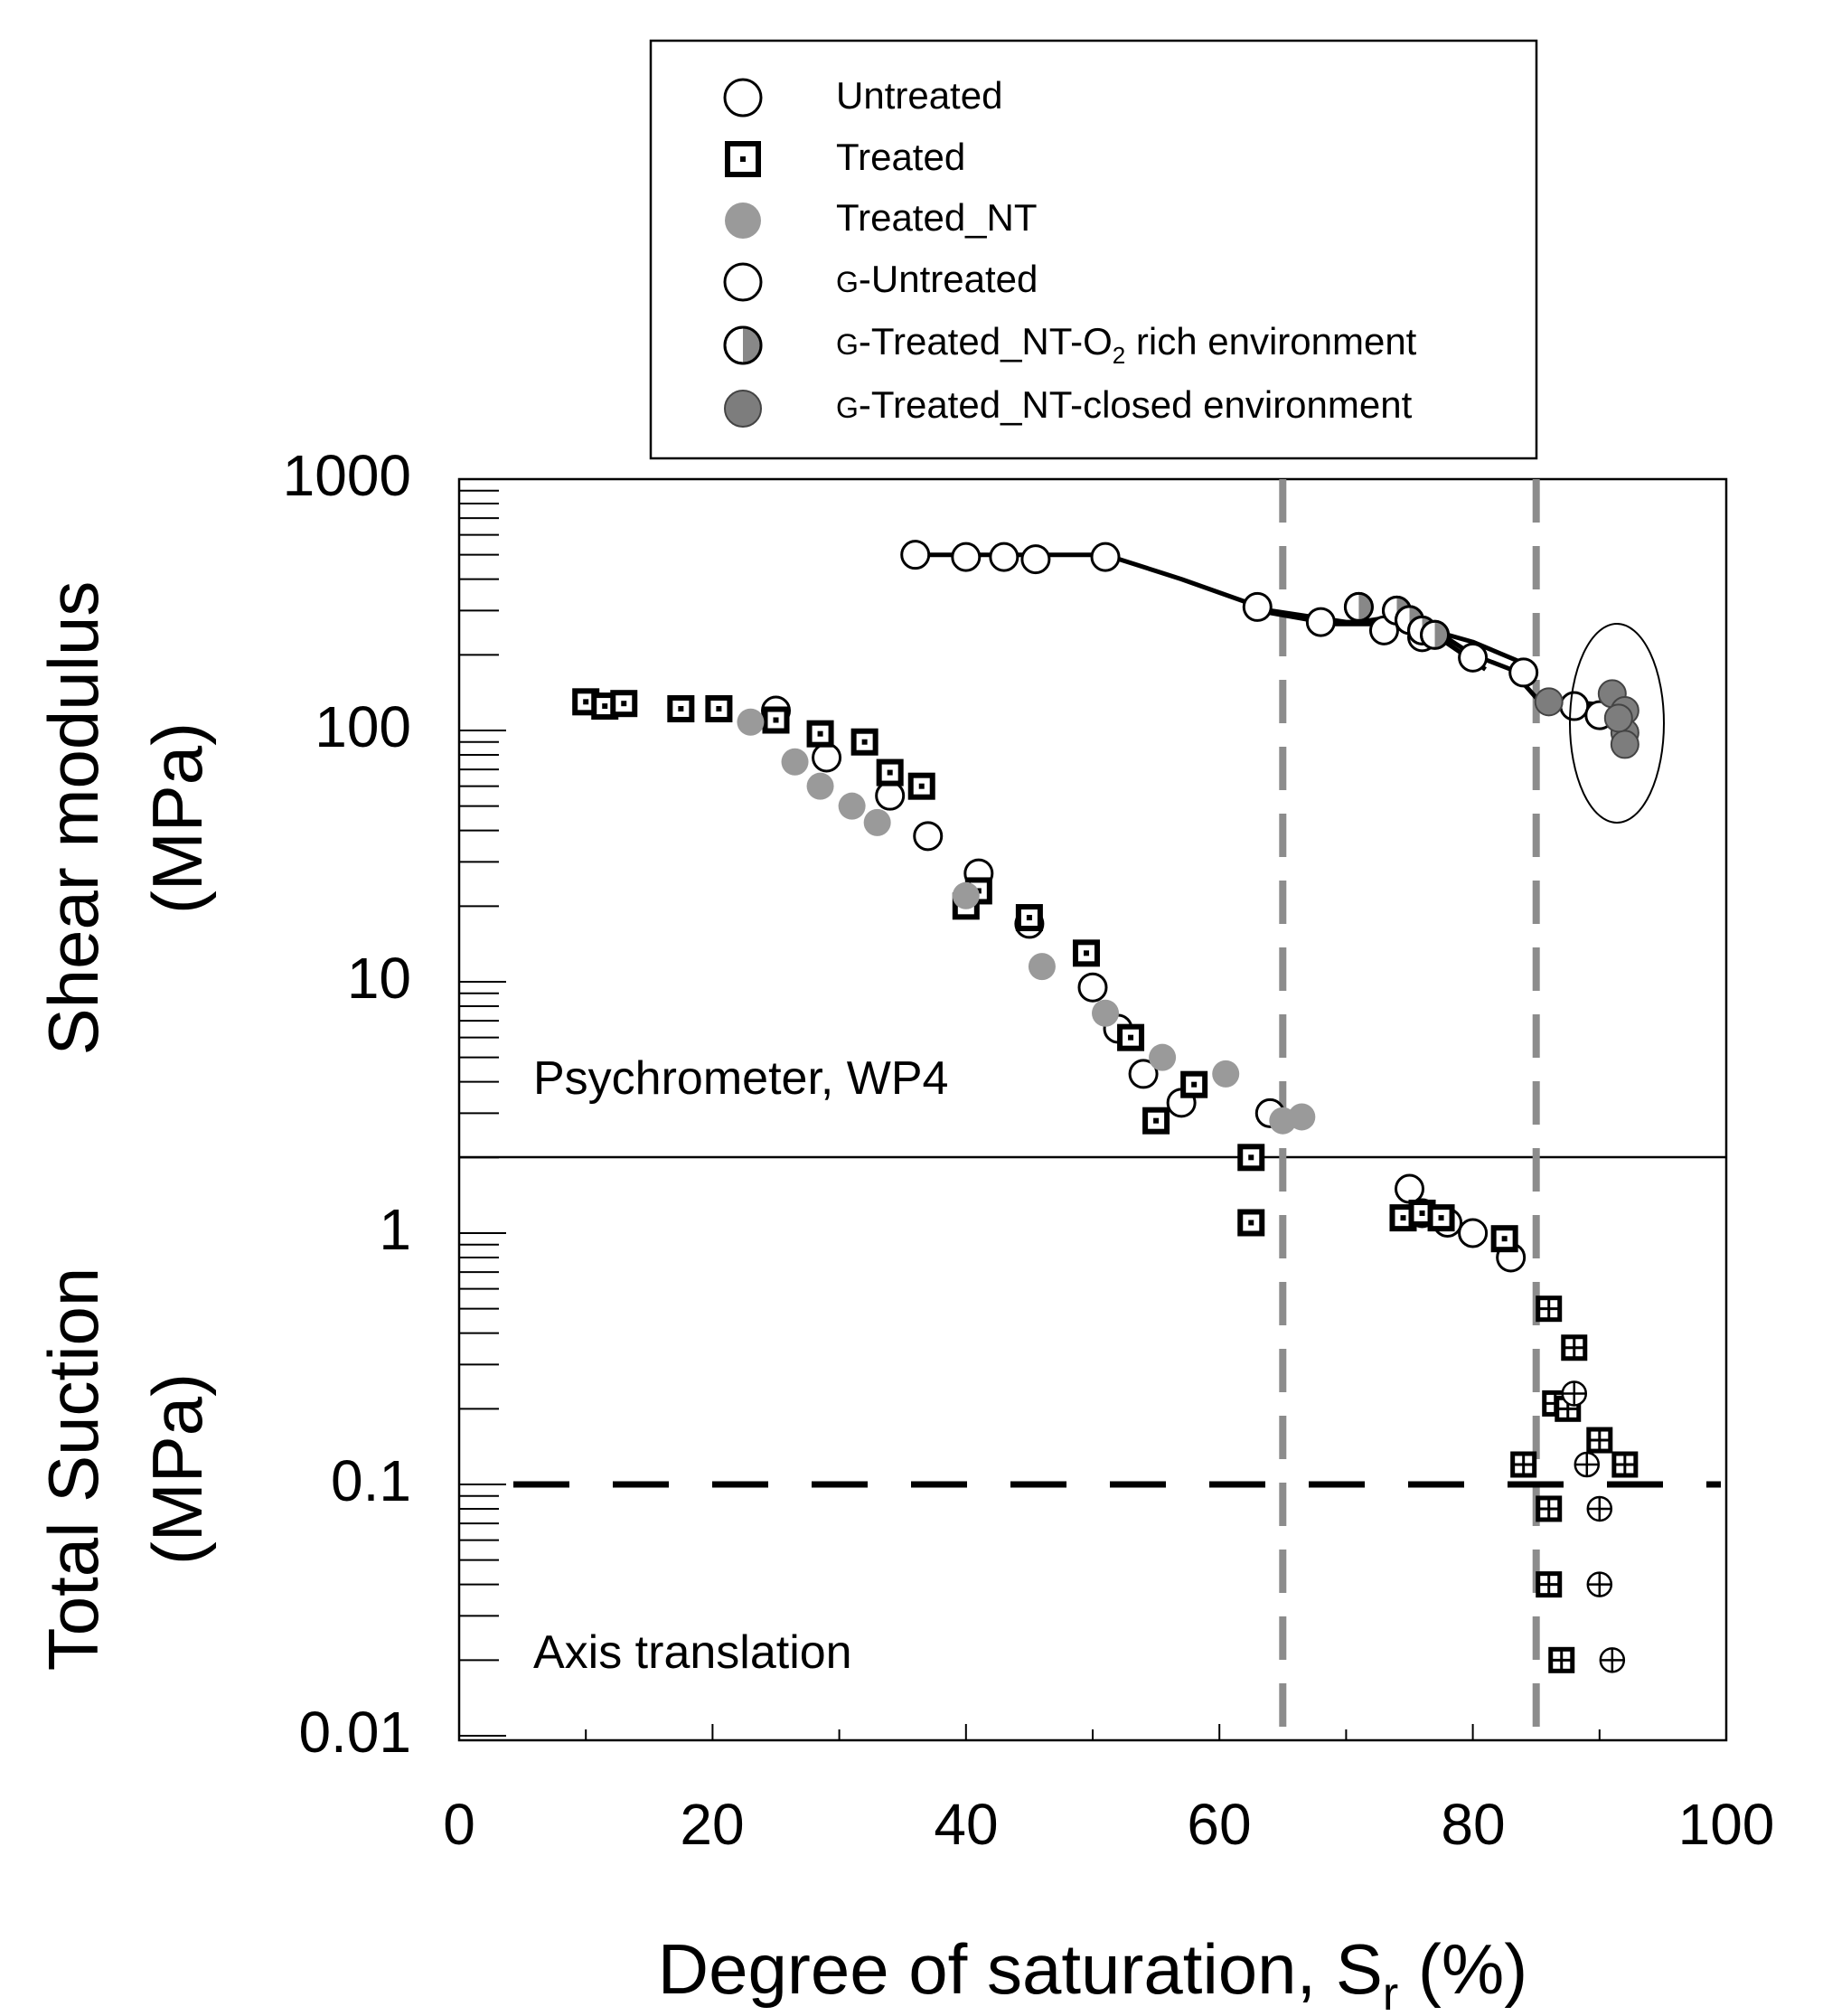  Describe the element at coordinates (1617, 723) in the screenshot. I see `highlight-ellipse` at that location.